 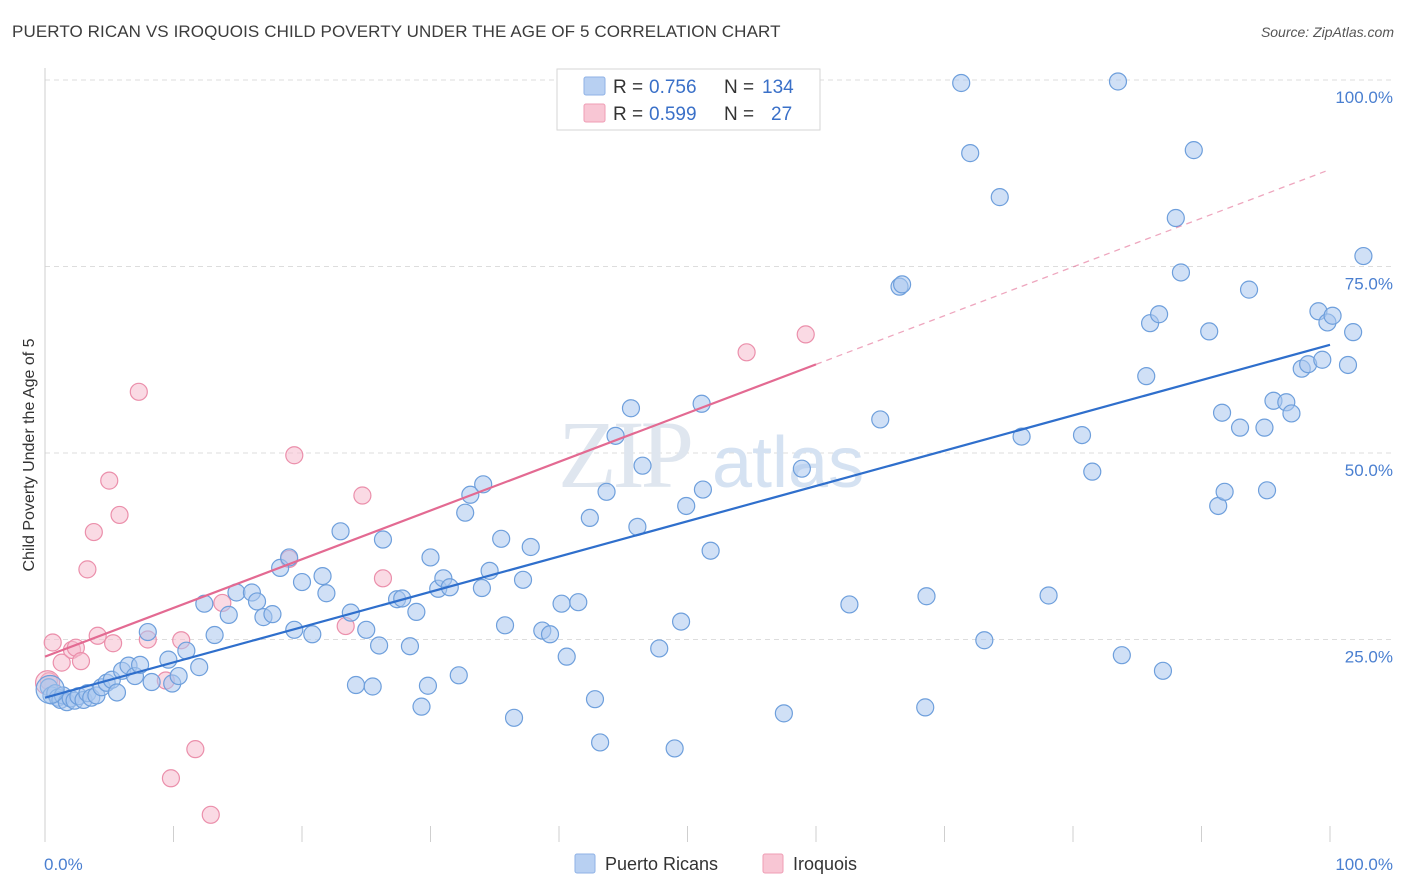 What do you see at coordinates (1369, 284) in the screenshot?
I see `y-tick-label-2: 75.0%` at bounding box center [1369, 284].